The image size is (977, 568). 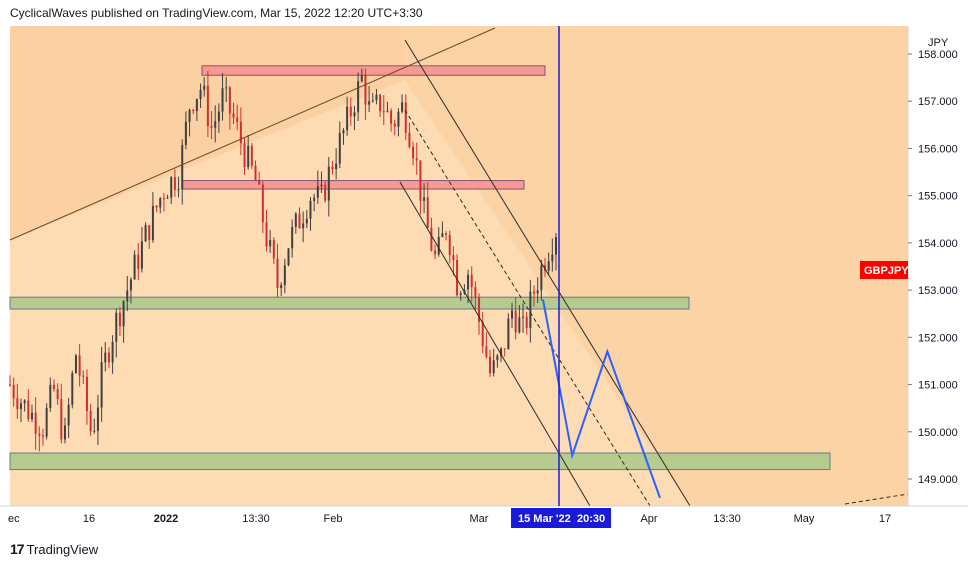 I want to click on time-axis, so click(x=454, y=518).